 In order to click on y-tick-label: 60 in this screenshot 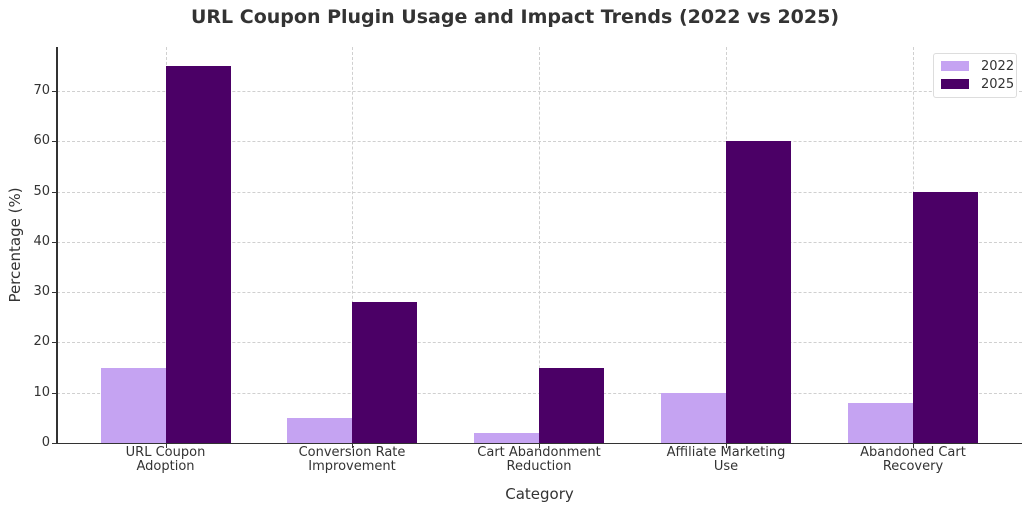, I will do `click(41, 141)`.